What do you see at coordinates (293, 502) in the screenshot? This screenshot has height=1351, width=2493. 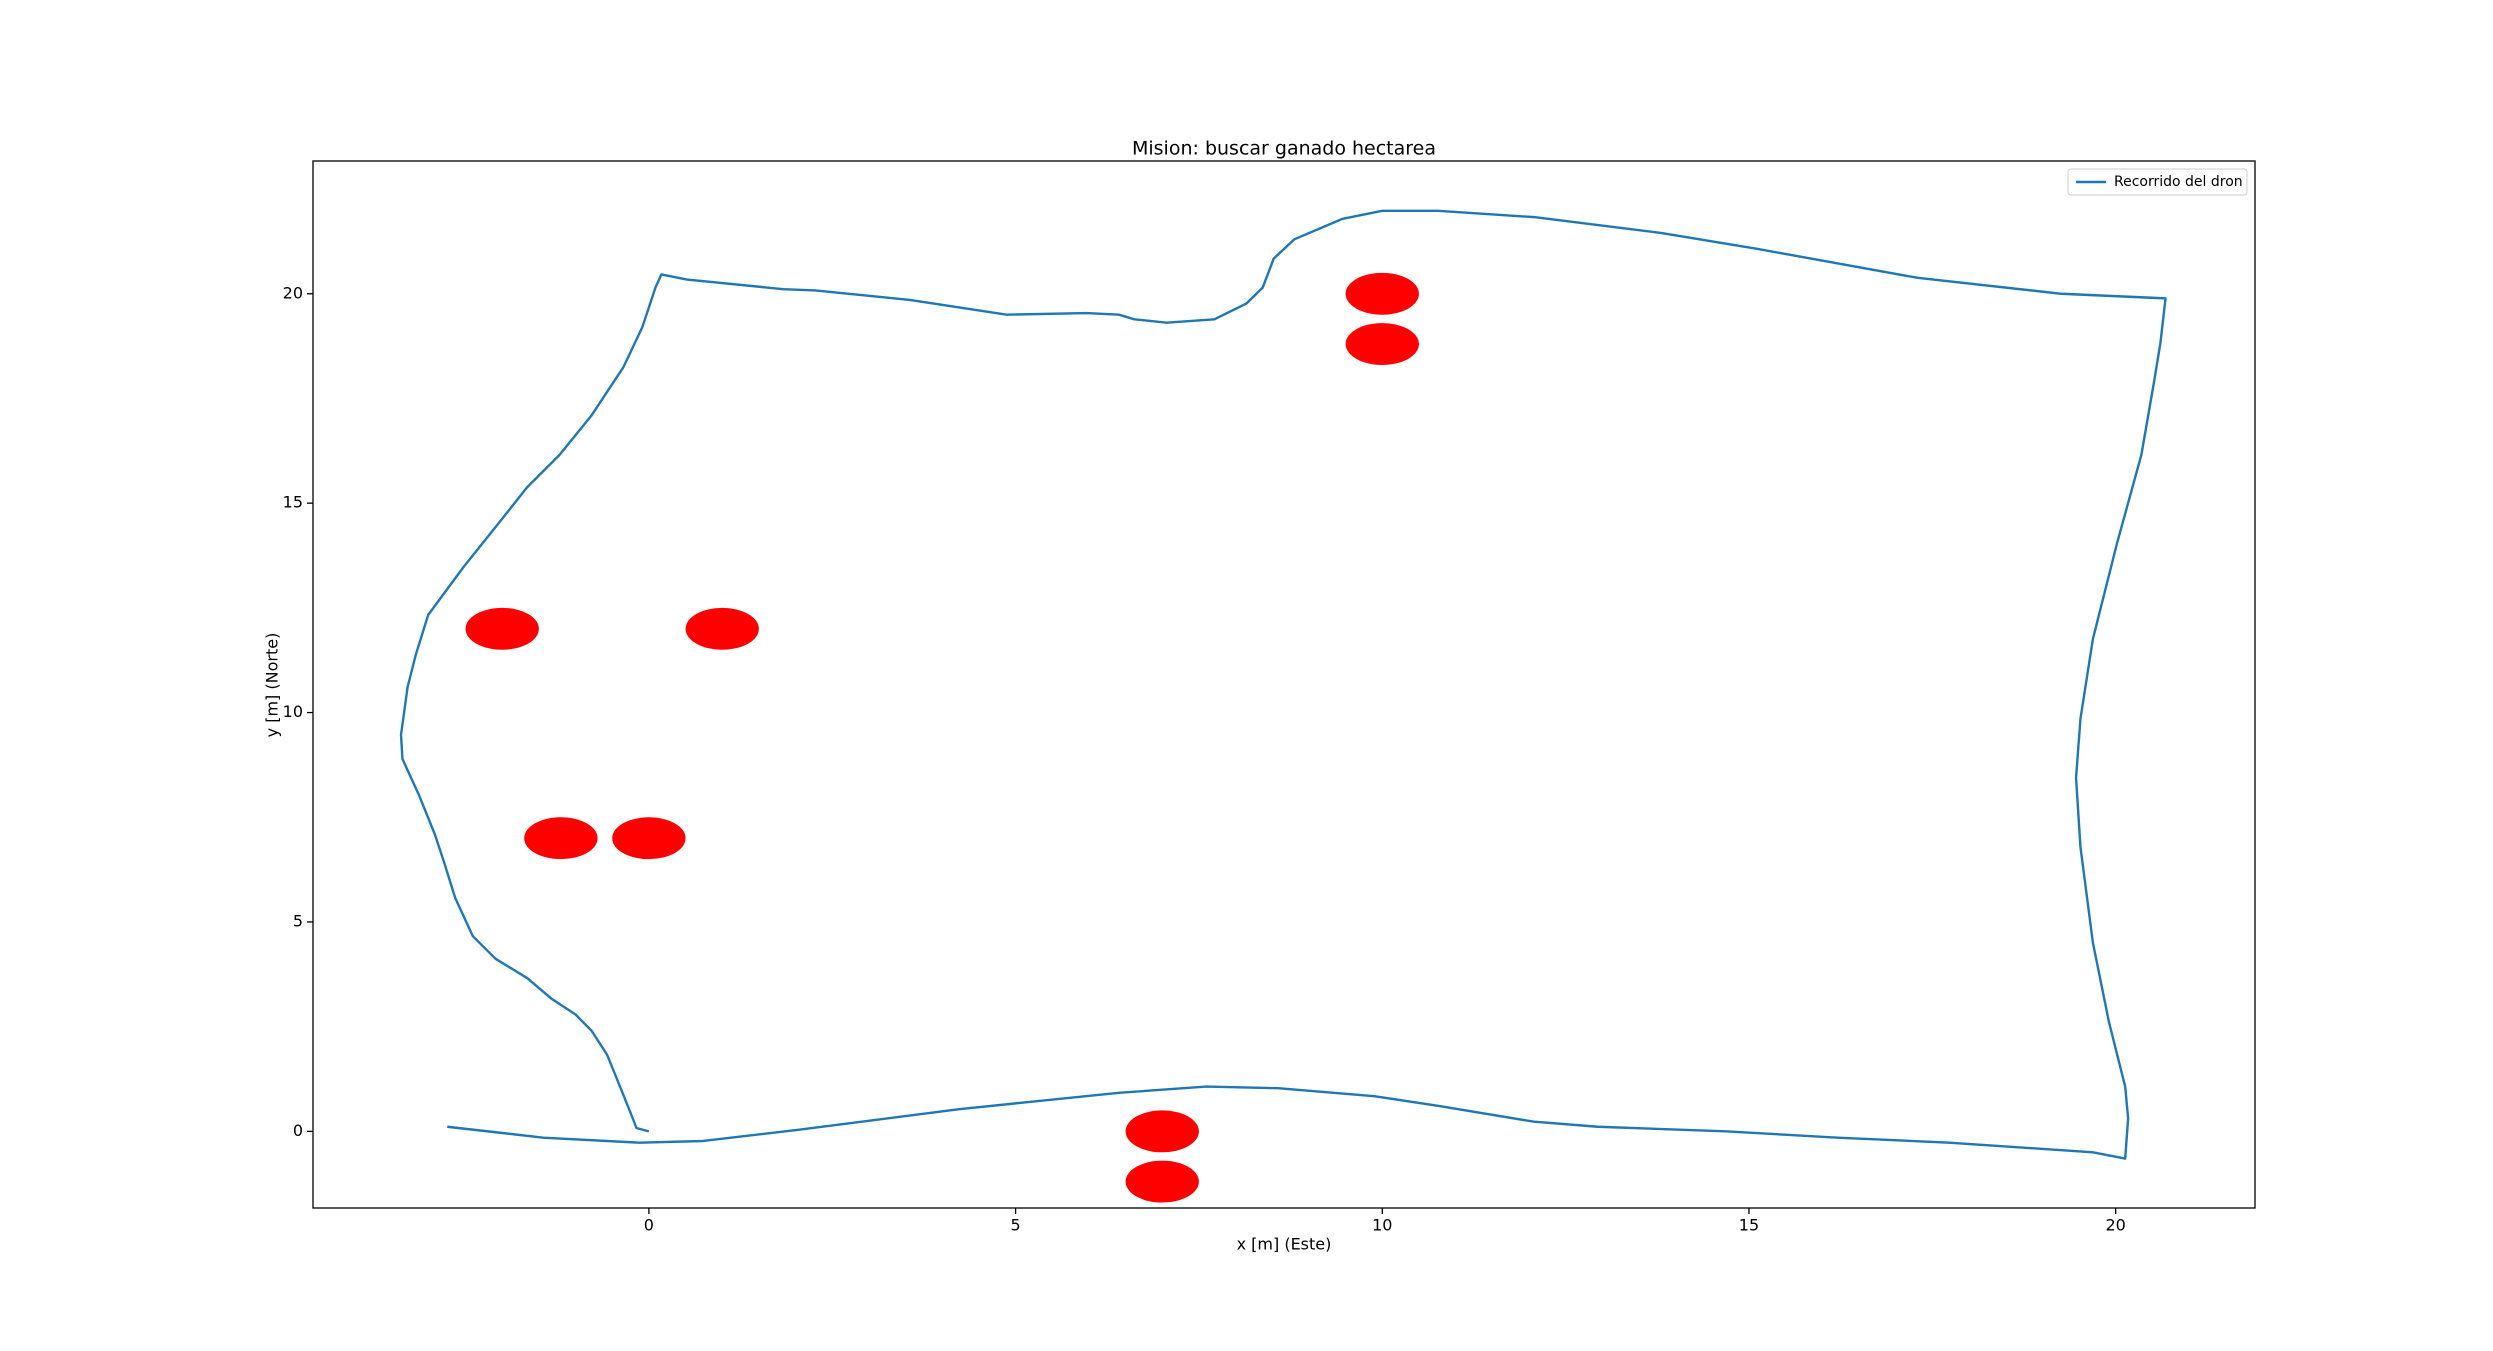 I see `y-tick-label: 15` at bounding box center [293, 502].